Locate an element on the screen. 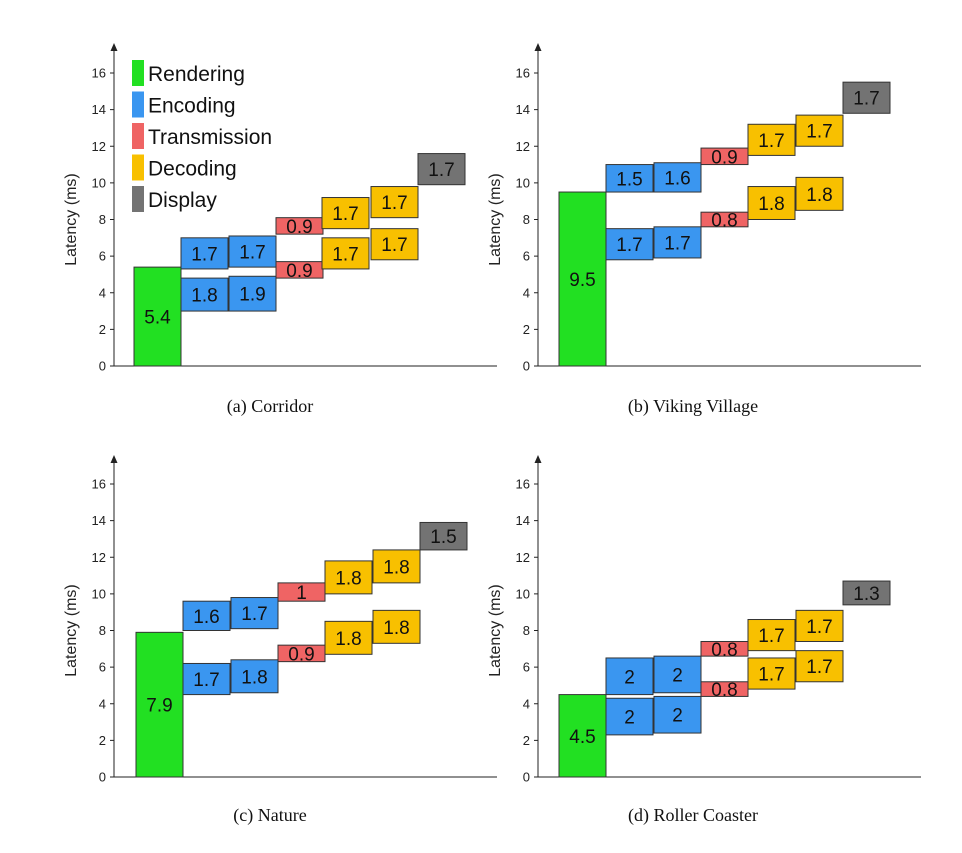  bar-label-rendering: 7.9 is located at coordinates (159, 706).